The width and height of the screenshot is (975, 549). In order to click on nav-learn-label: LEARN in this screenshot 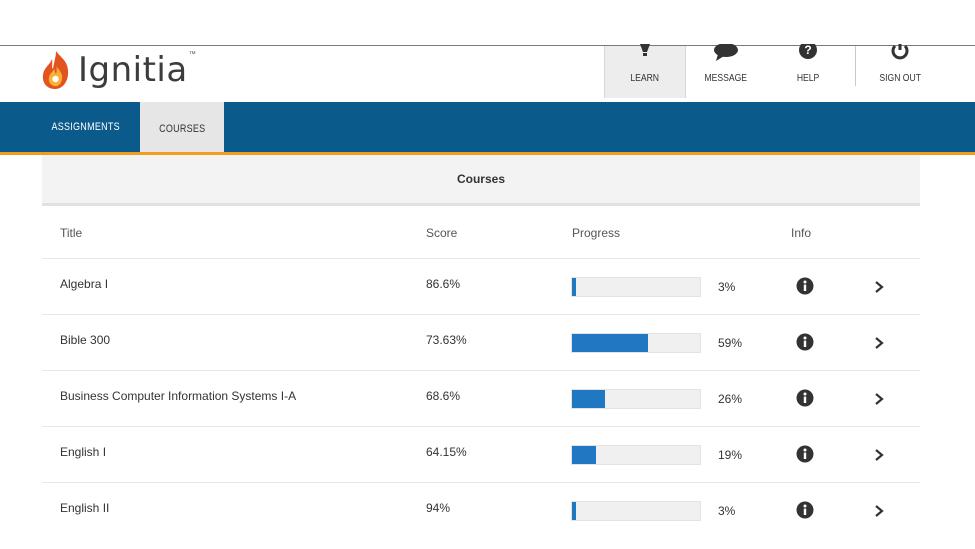, I will do `click(645, 78)`.